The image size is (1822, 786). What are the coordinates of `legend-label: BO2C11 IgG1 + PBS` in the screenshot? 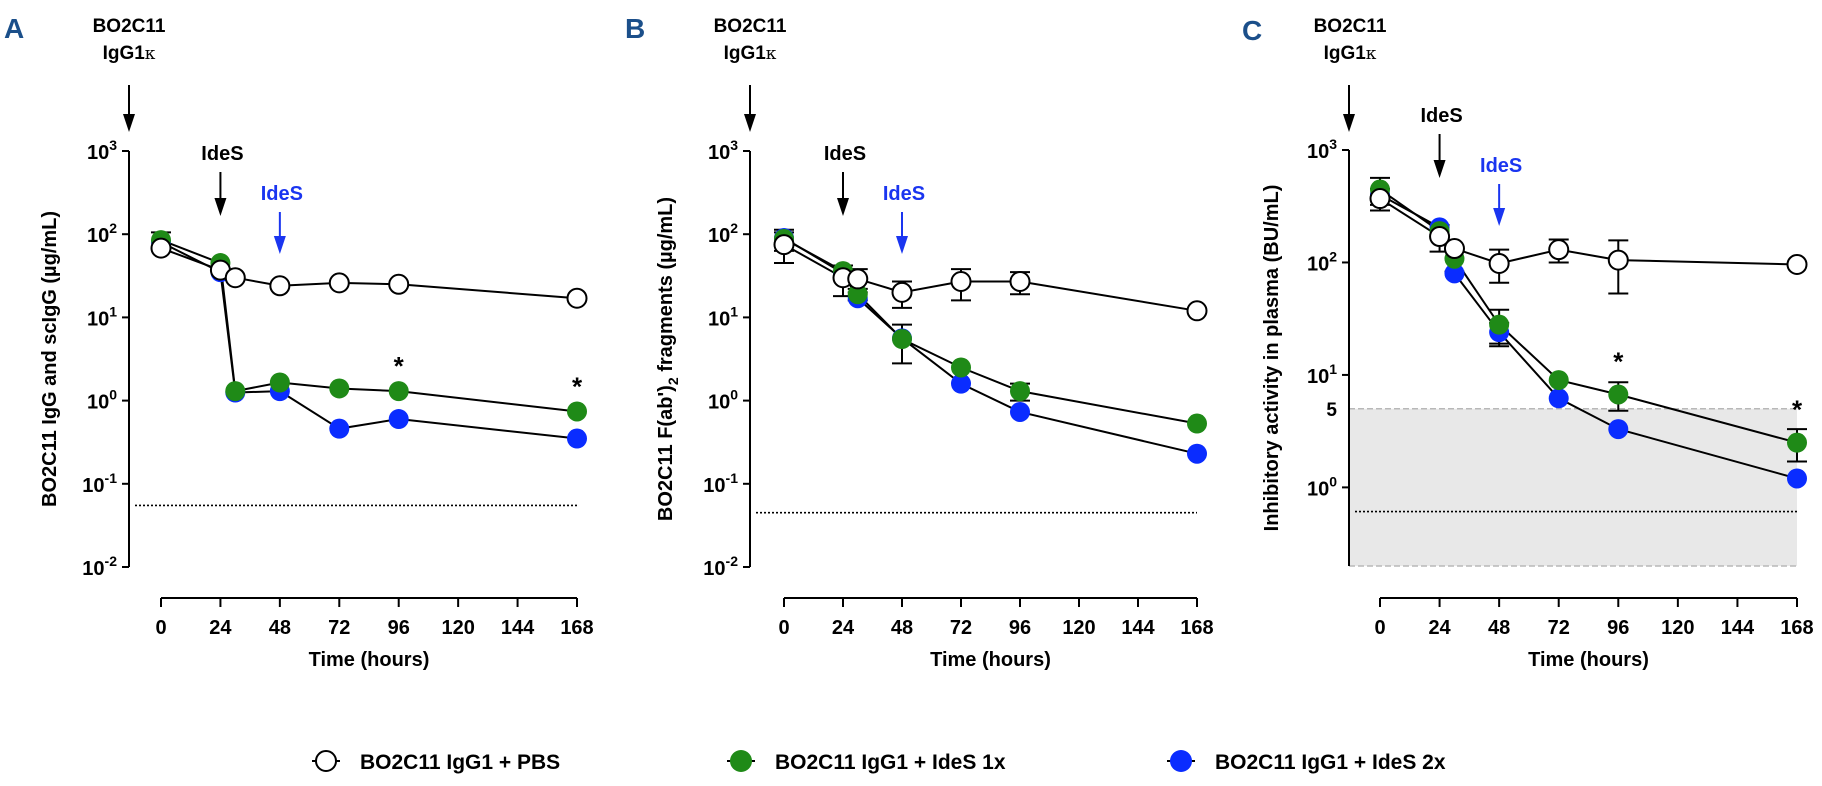 It's located at (460, 762).